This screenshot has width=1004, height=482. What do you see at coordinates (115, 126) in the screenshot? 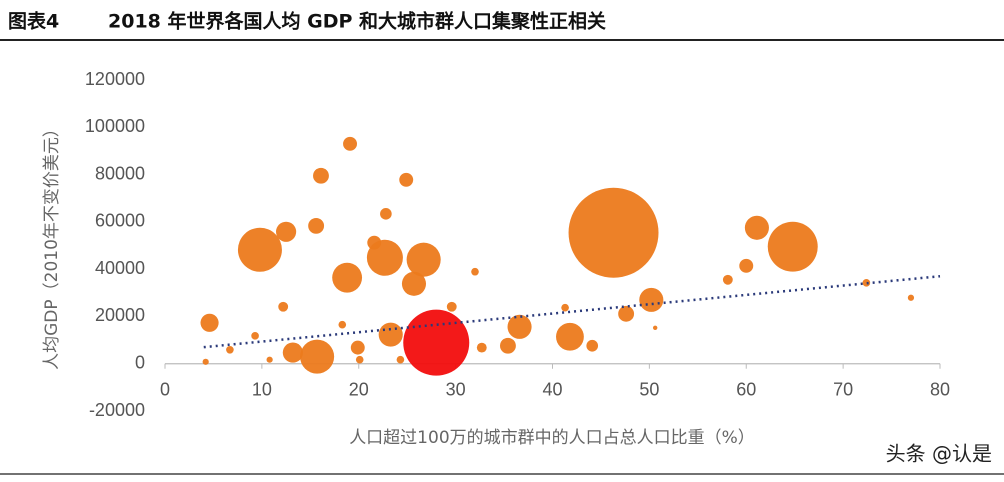
I see `y-tick-label: 100000` at bounding box center [115, 126].